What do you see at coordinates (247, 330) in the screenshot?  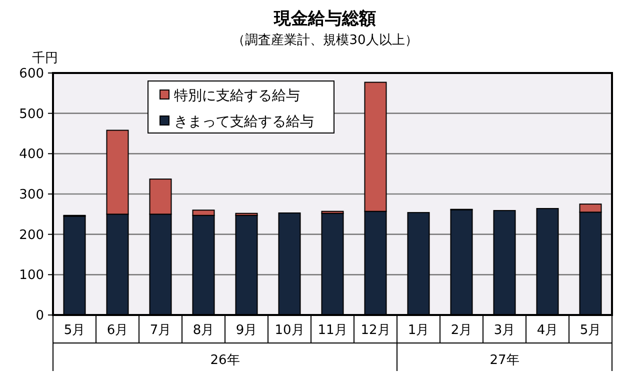 I see `x-tick-label: 9月` at bounding box center [247, 330].